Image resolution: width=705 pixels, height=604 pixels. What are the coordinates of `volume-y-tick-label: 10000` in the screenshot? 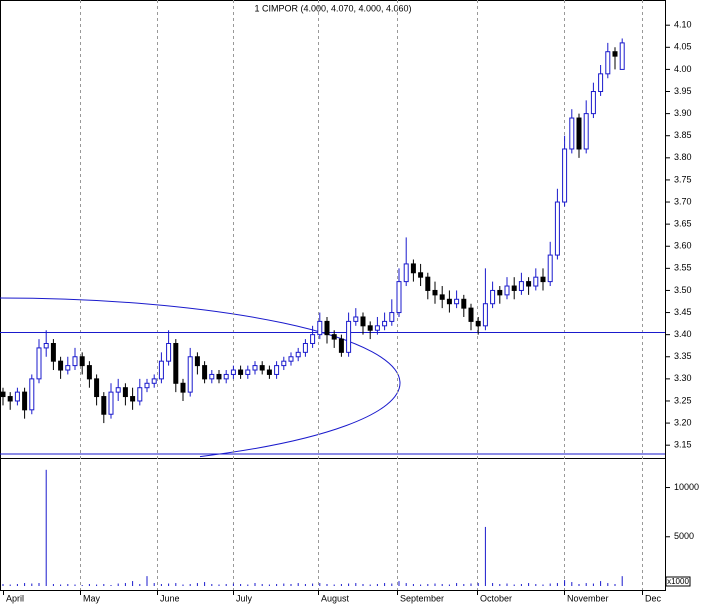 It's located at (686, 487).